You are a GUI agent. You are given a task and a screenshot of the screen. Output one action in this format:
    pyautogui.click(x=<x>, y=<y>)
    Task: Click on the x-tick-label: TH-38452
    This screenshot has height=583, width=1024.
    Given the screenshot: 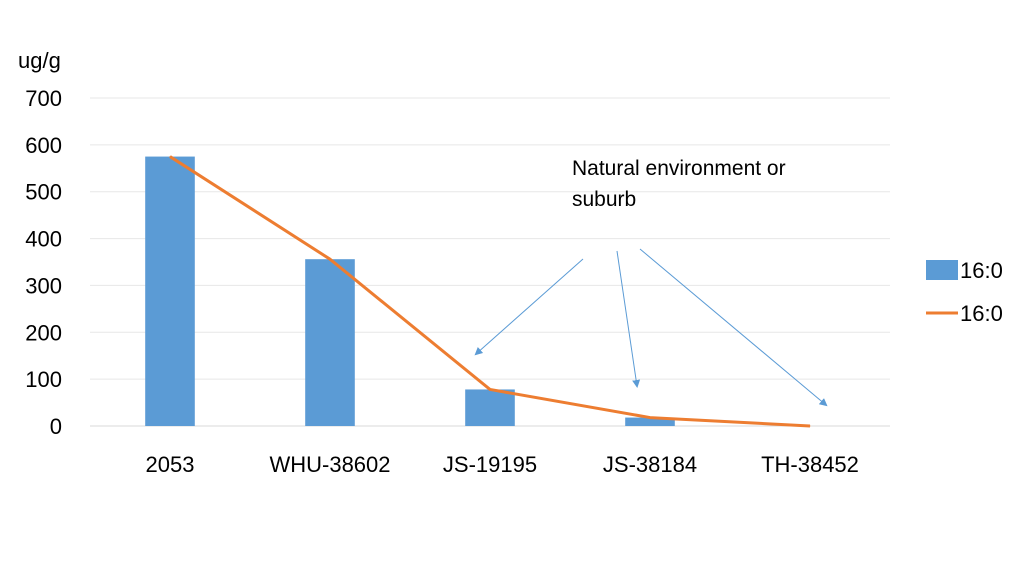 What is the action you would take?
    pyautogui.click(x=810, y=464)
    